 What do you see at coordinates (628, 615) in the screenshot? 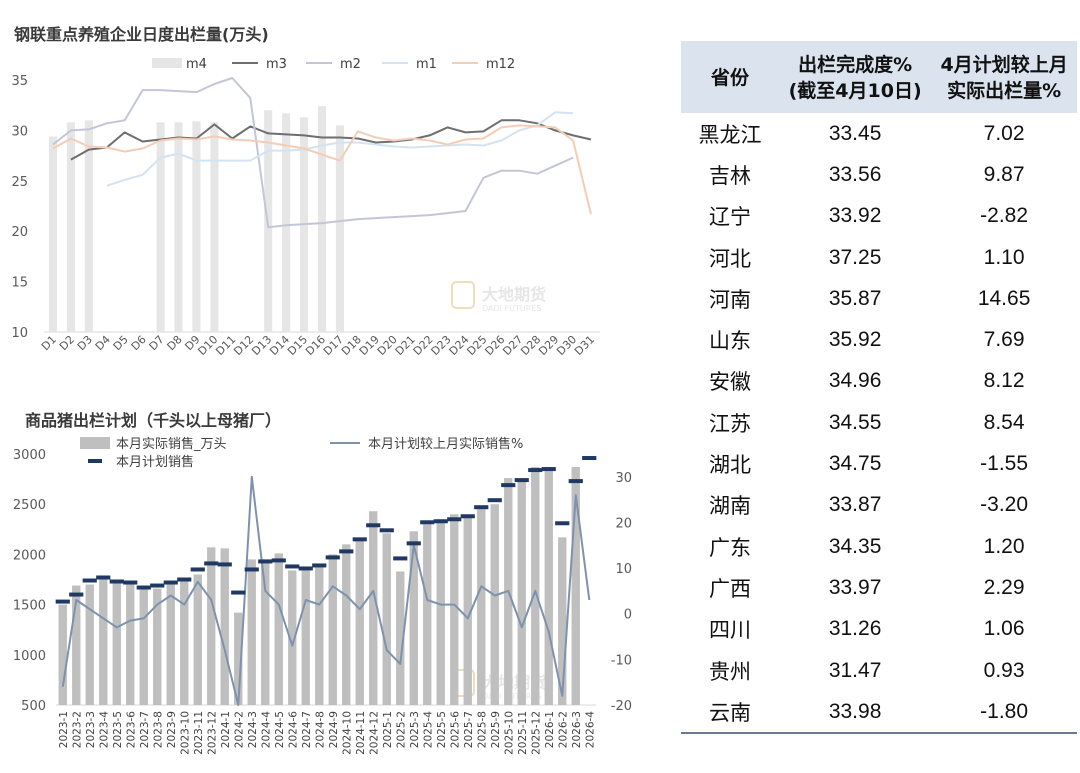
I see `chart2-ytick-right-2: 0` at bounding box center [628, 615].